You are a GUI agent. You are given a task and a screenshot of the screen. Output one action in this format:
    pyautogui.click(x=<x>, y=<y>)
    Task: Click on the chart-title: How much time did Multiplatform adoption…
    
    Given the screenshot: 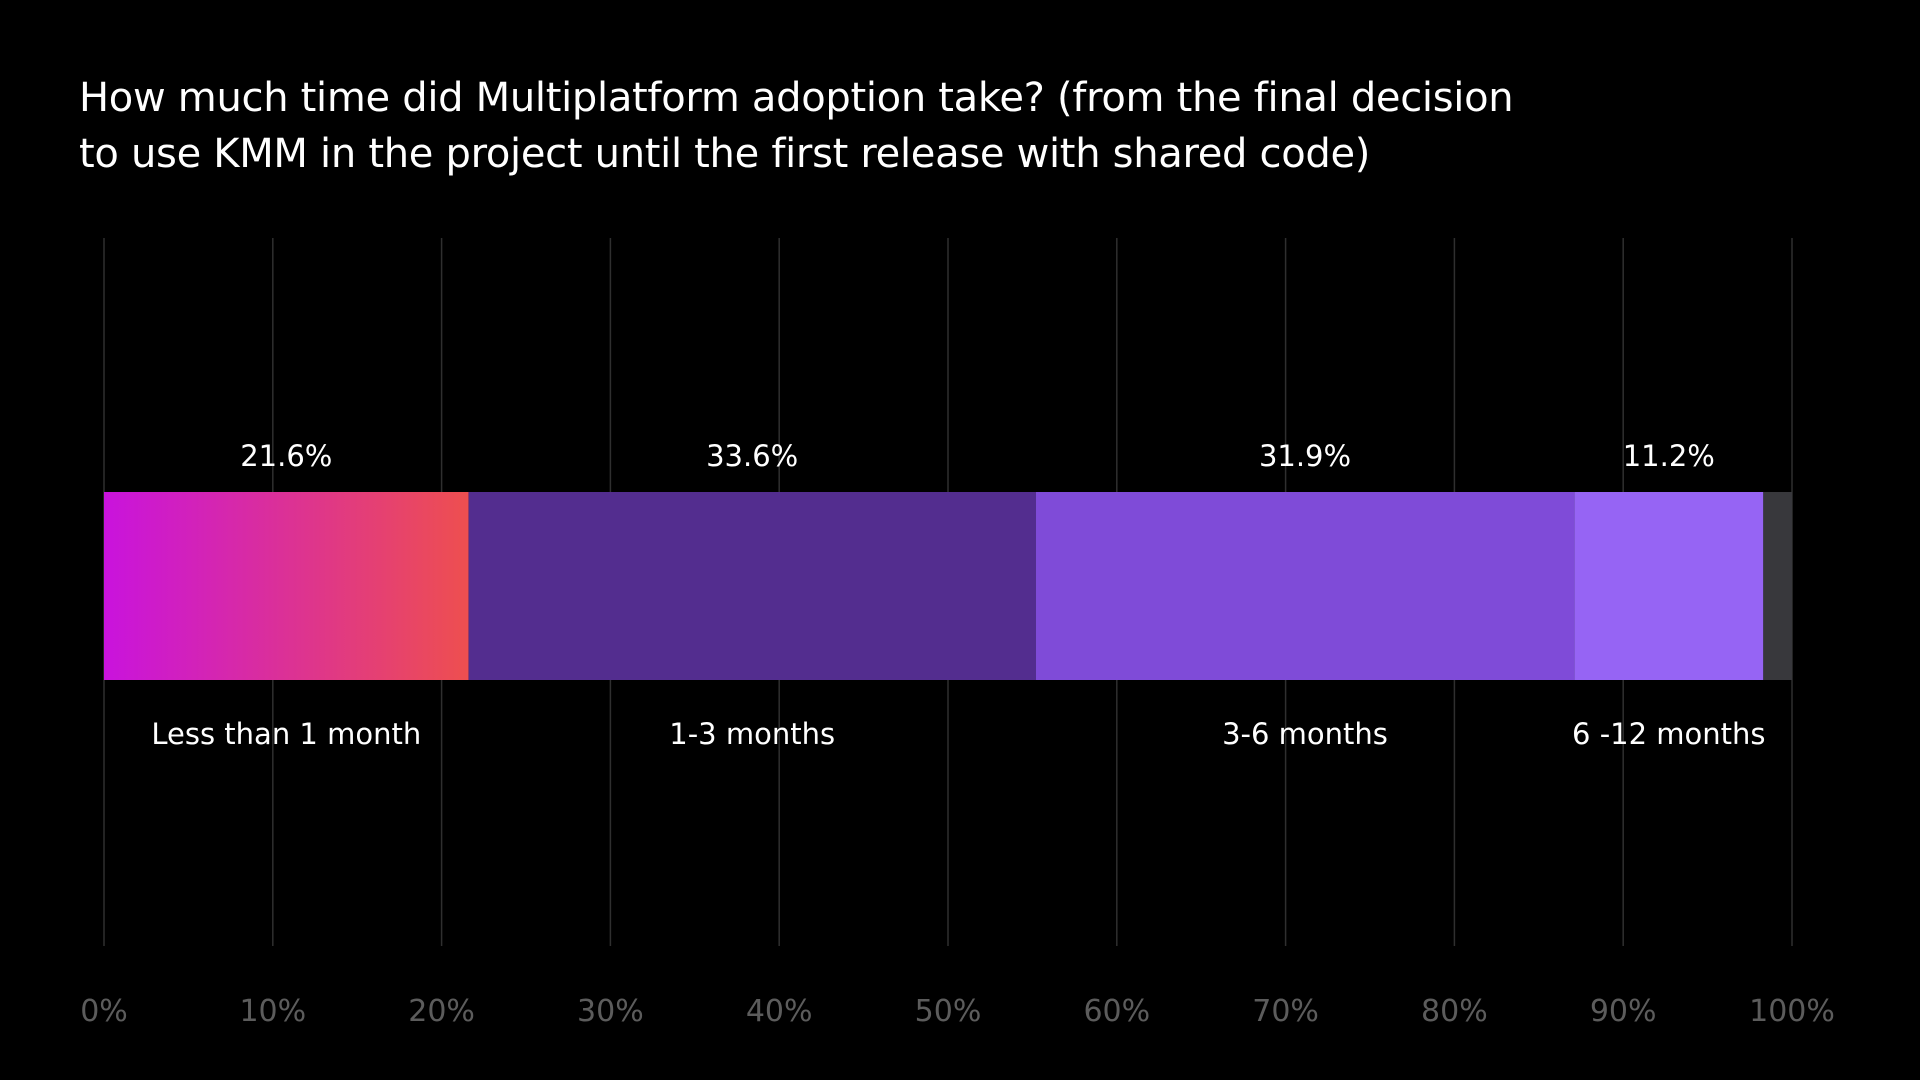 What is the action you would take?
    pyautogui.click(x=899, y=126)
    